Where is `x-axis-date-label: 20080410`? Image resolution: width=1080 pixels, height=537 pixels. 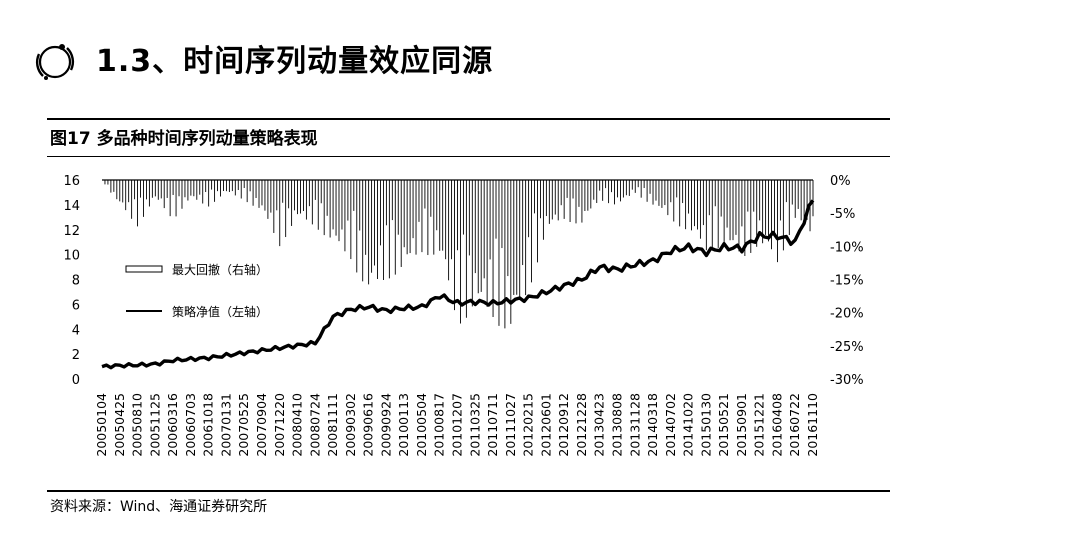 x-axis-date-label: 20080410 is located at coordinates (297, 425).